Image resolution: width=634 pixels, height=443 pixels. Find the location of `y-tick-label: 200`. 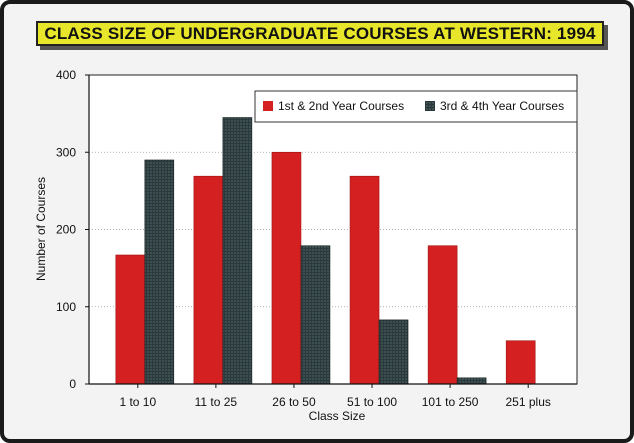

y-tick-label: 200 is located at coordinates (66, 230).